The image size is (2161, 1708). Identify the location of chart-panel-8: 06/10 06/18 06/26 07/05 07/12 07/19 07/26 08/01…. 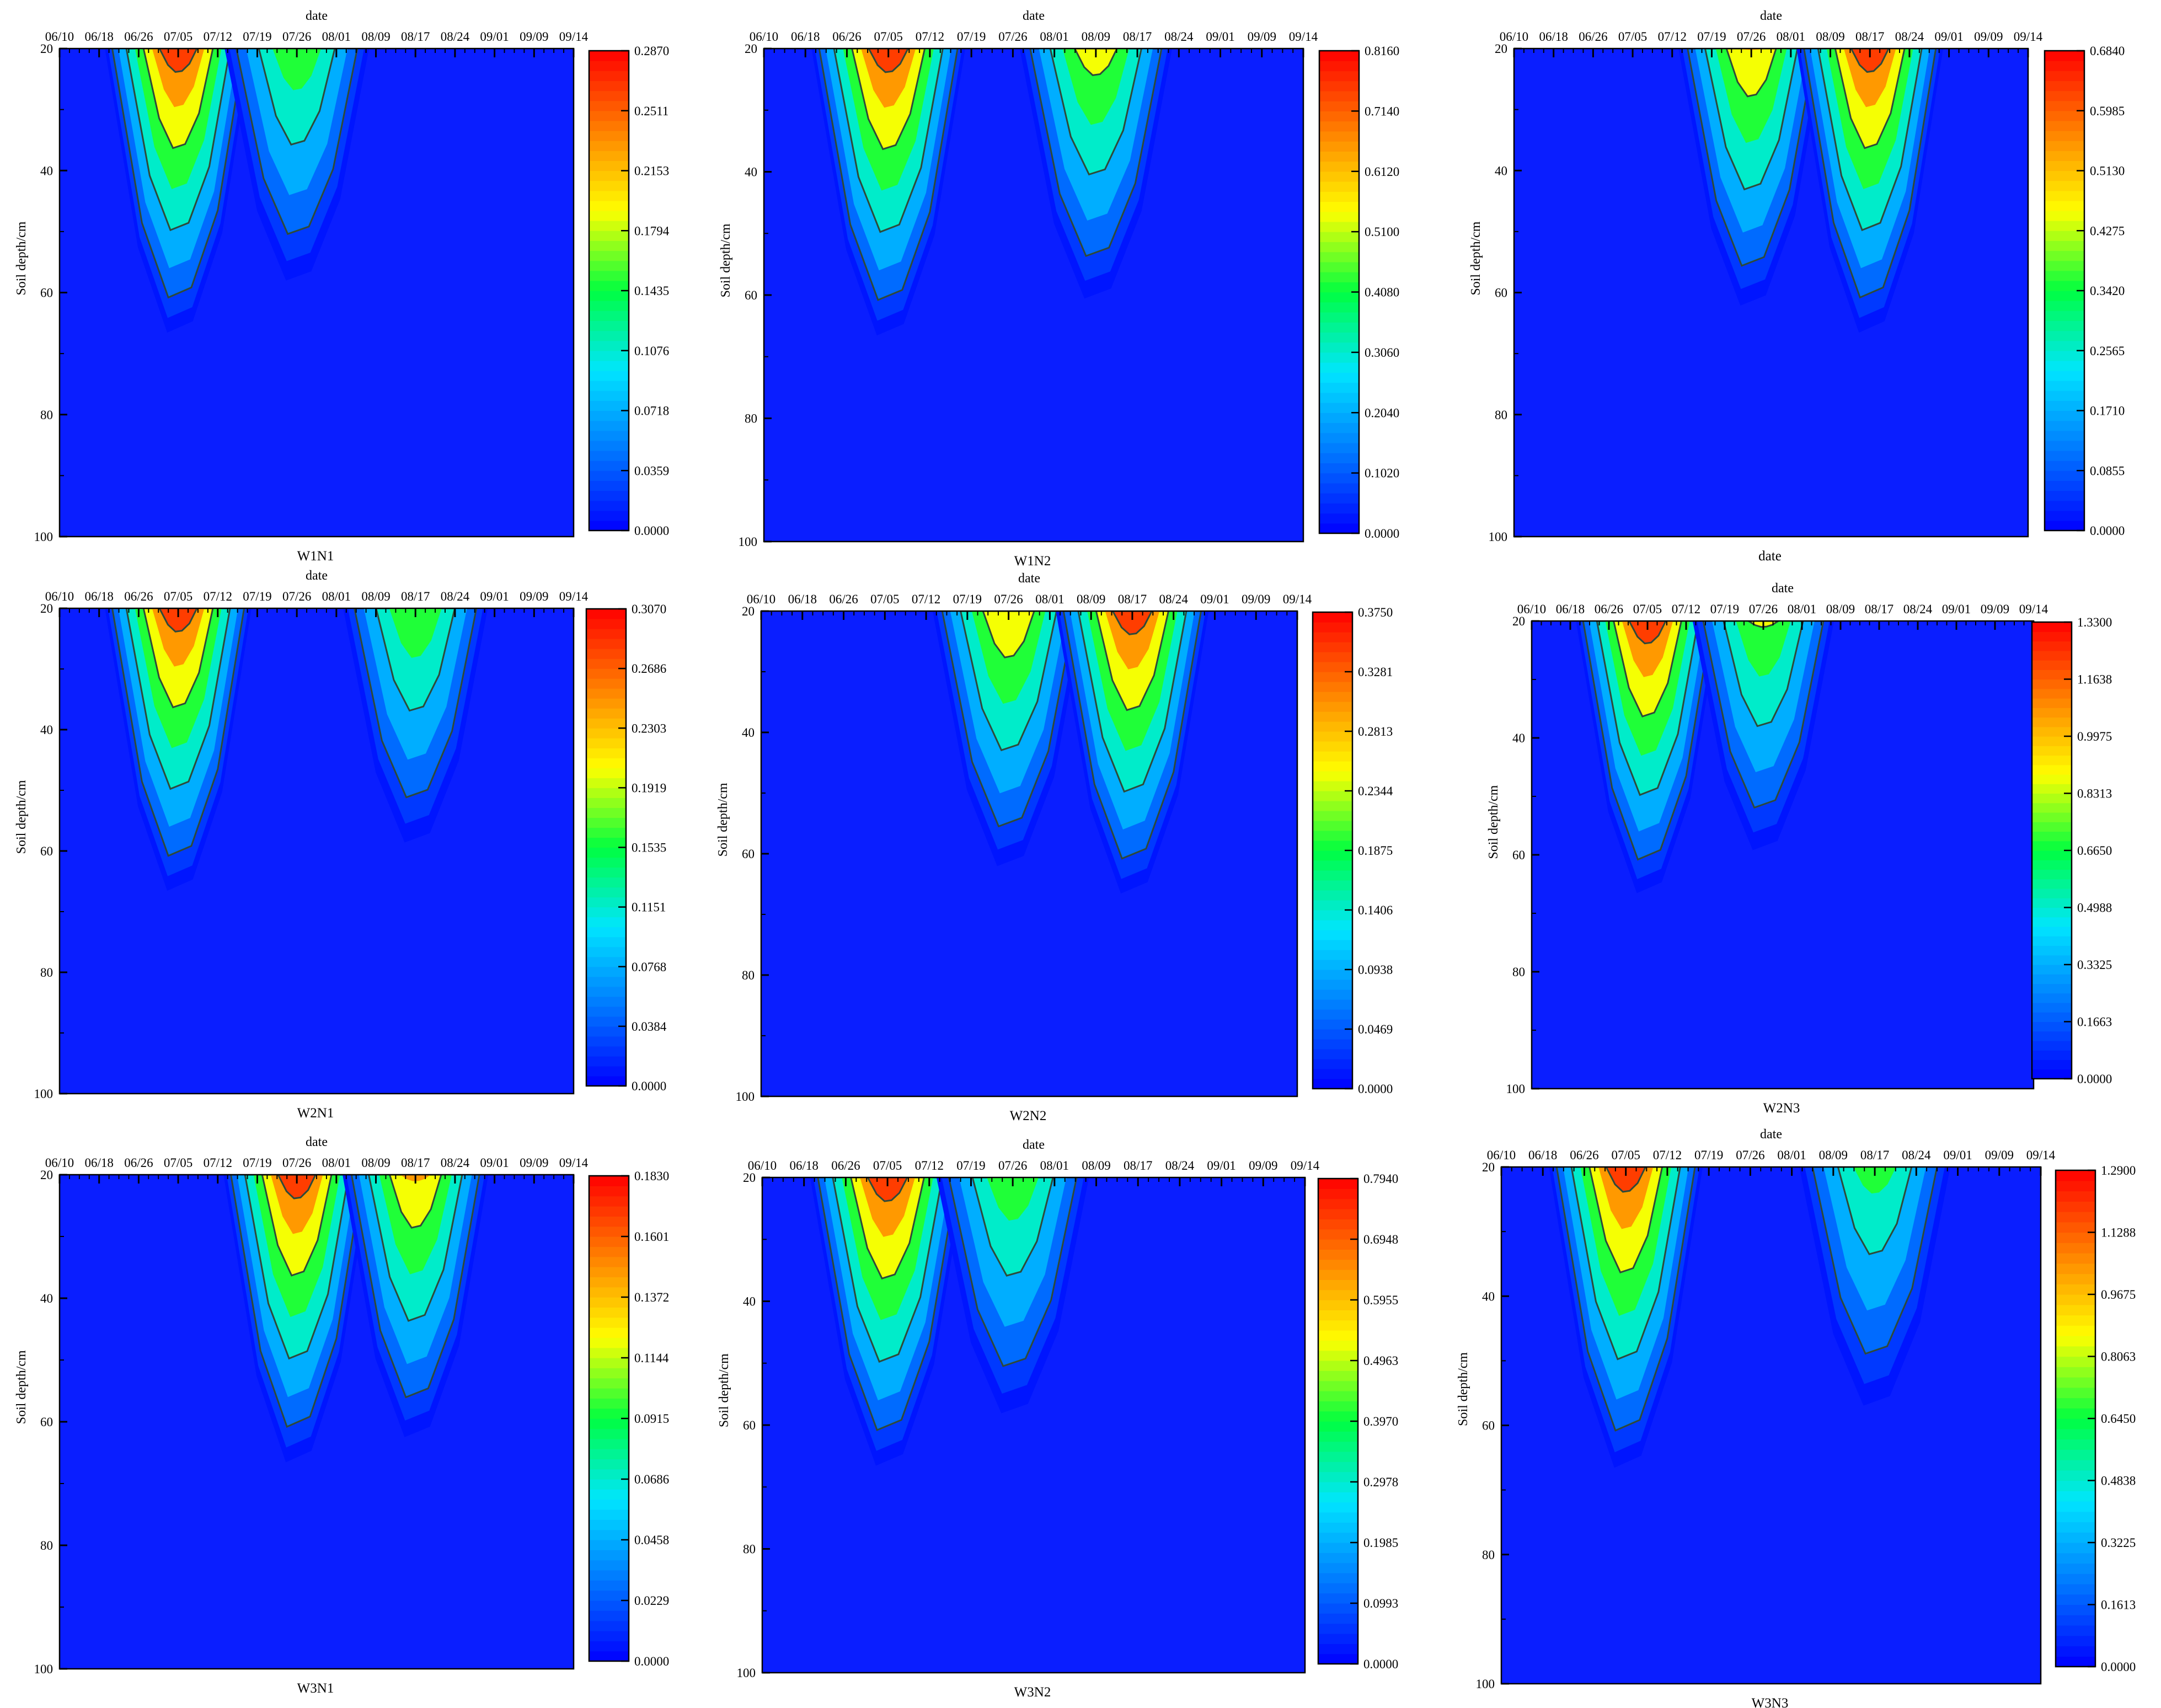
(1057, 1419).